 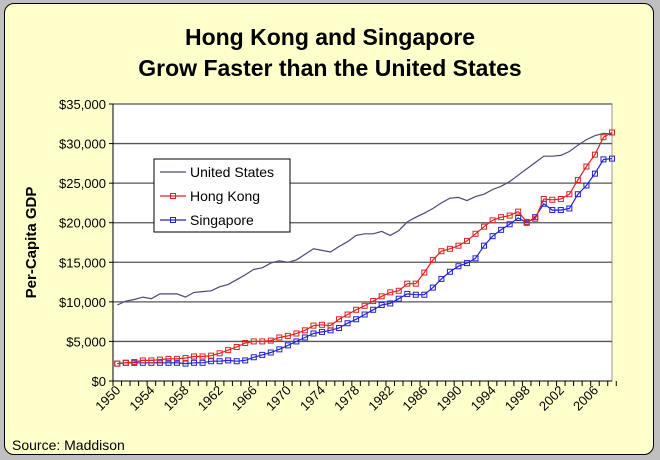 What do you see at coordinates (222, 220) in the screenshot?
I see `legend-label: Singapore` at bounding box center [222, 220].